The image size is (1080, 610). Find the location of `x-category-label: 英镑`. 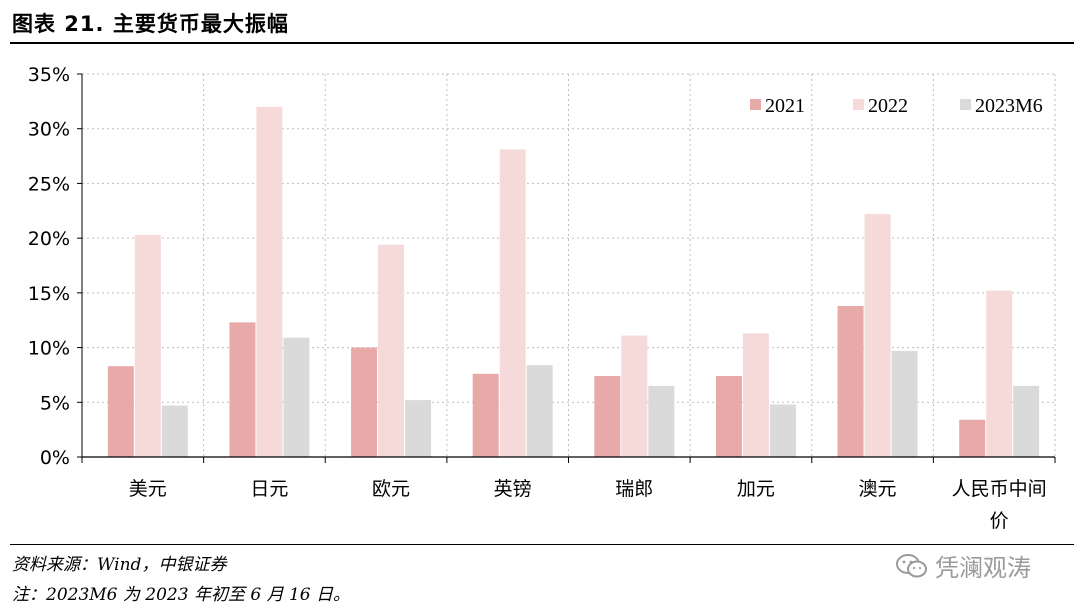

x-category-label: 英镑 is located at coordinates (513, 489).